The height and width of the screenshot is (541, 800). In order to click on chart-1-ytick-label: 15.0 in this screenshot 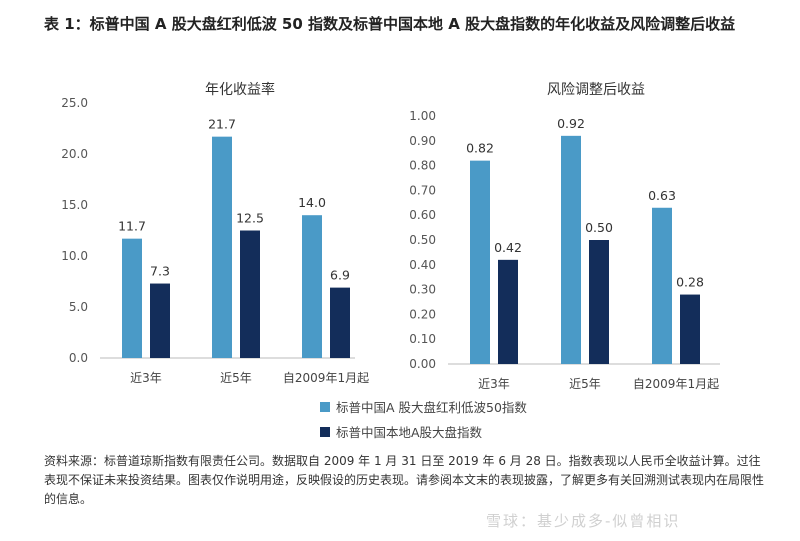, I will do `click(74, 205)`.